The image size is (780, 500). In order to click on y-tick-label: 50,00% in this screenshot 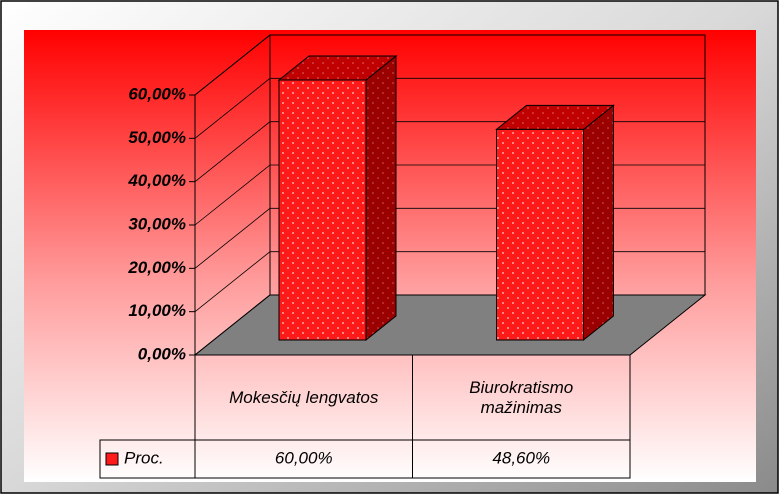, I will do `click(157, 137)`.